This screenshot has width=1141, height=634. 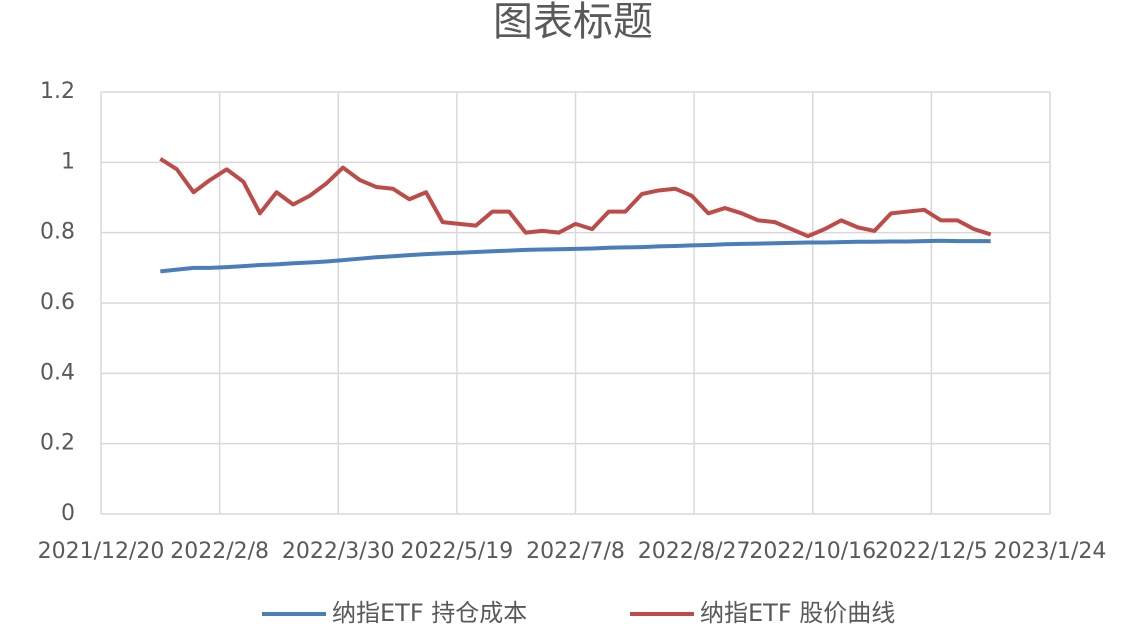 What do you see at coordinates (575, 551) in the screenshot?
I see `x-tick-label: 2022/7/8` at bounding box center [575, 551].